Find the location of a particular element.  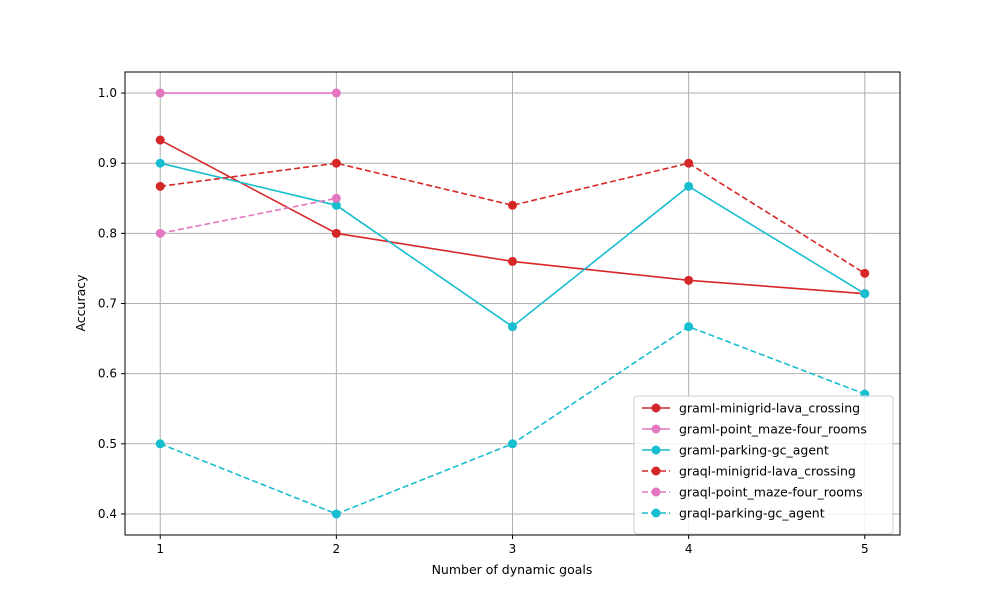

legend-label: graml-point_maze-four_rooms is located at coordinates (773, 429).